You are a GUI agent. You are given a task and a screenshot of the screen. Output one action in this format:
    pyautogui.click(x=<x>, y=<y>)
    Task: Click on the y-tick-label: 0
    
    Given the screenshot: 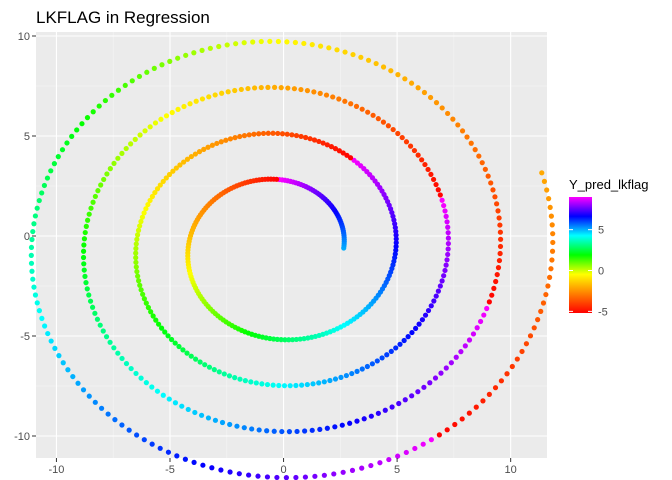 What is the action you would take?
    pyautogui.click(x=27, y=237)
    